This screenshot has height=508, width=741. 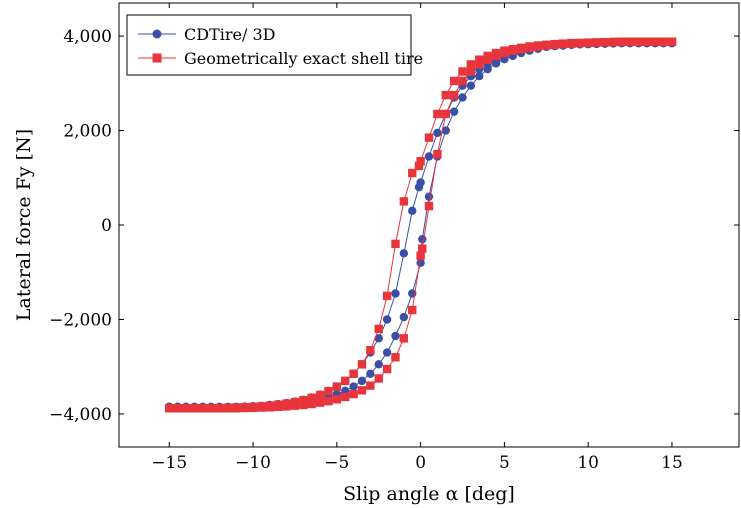 I want to click on x-tick-label: 10, so click(x=588, y=463).